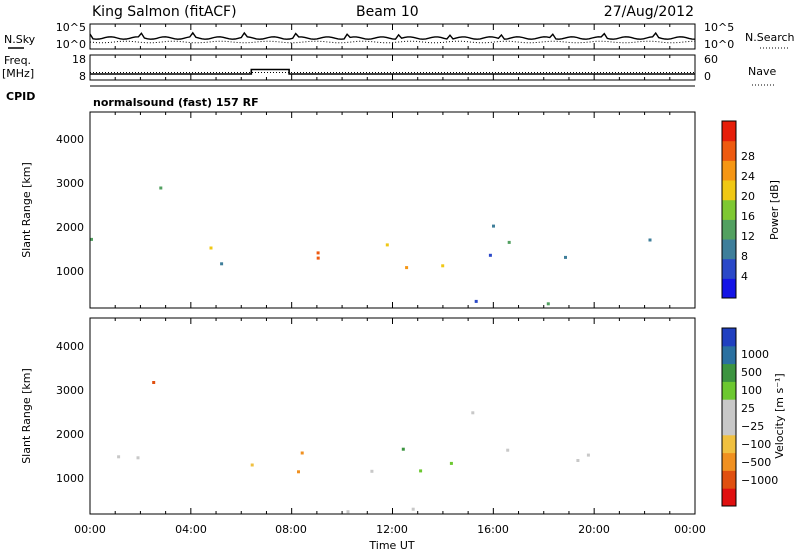 This screenshot has height=558, width=800. Describe the element at coordinates (707, 76) in the screenshot. I see `nave-right-tick-bottom: 0` at that location.